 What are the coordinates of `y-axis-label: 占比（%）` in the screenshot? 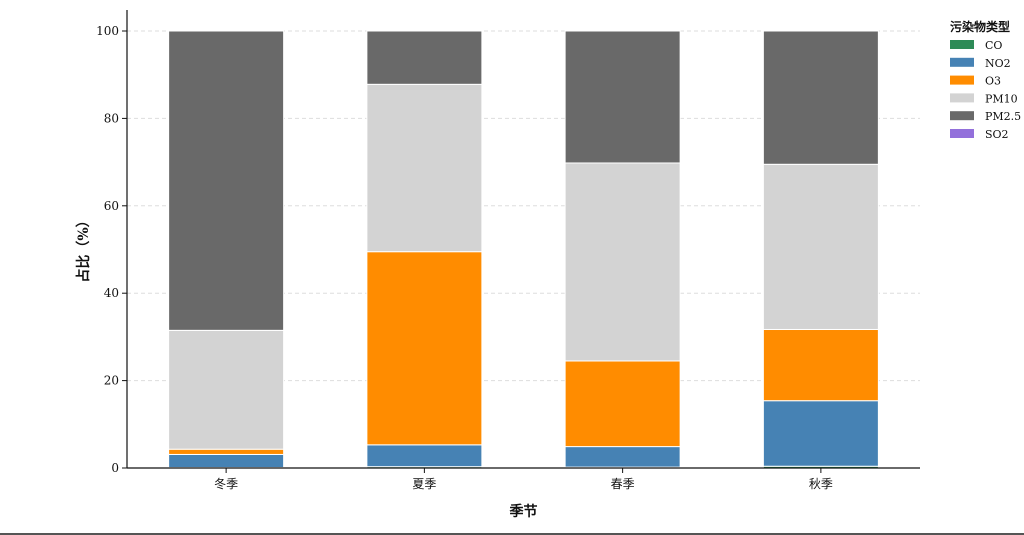 It's located at (83, 247).